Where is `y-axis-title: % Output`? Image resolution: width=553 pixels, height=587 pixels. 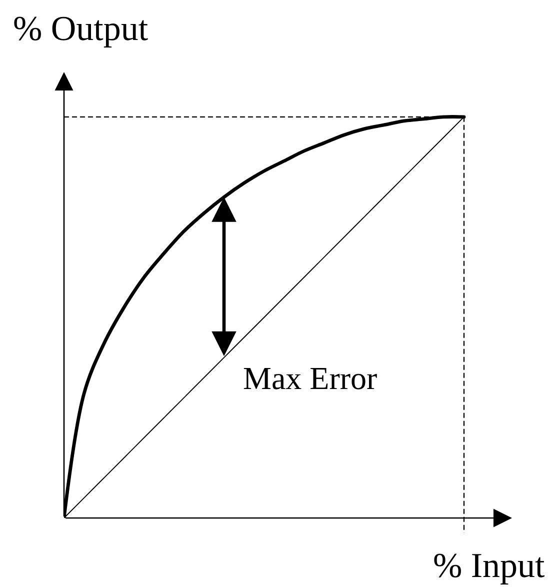 y-axis-title: % Output is located at coordinates (80, 28).